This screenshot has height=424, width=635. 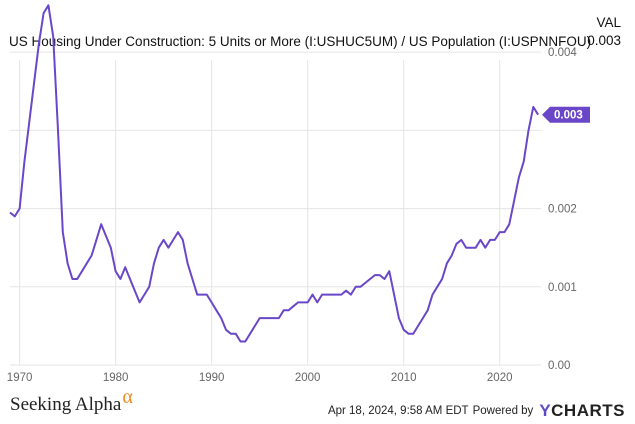 What do you see at coordinates (562, 53) in the screenshot?
I see `y-tick-label: 0.004` at bounding box center [562, 53].